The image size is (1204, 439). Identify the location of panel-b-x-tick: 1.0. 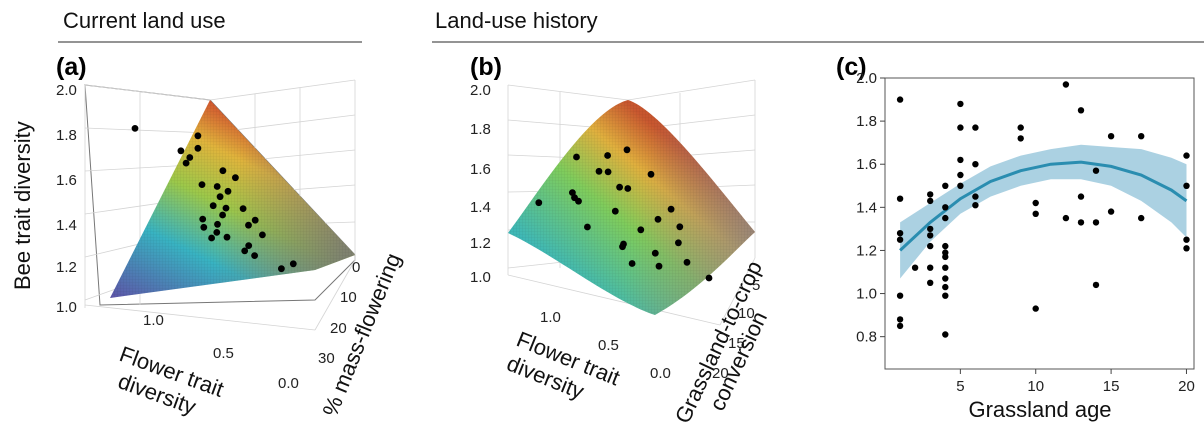
(550, 317).